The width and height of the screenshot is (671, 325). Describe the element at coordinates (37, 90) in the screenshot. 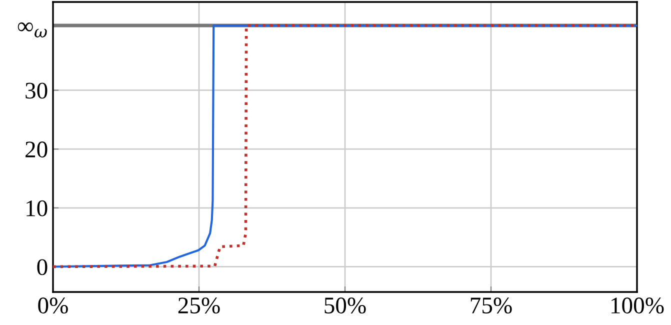

I see `y-tick-label: 30` at that location.